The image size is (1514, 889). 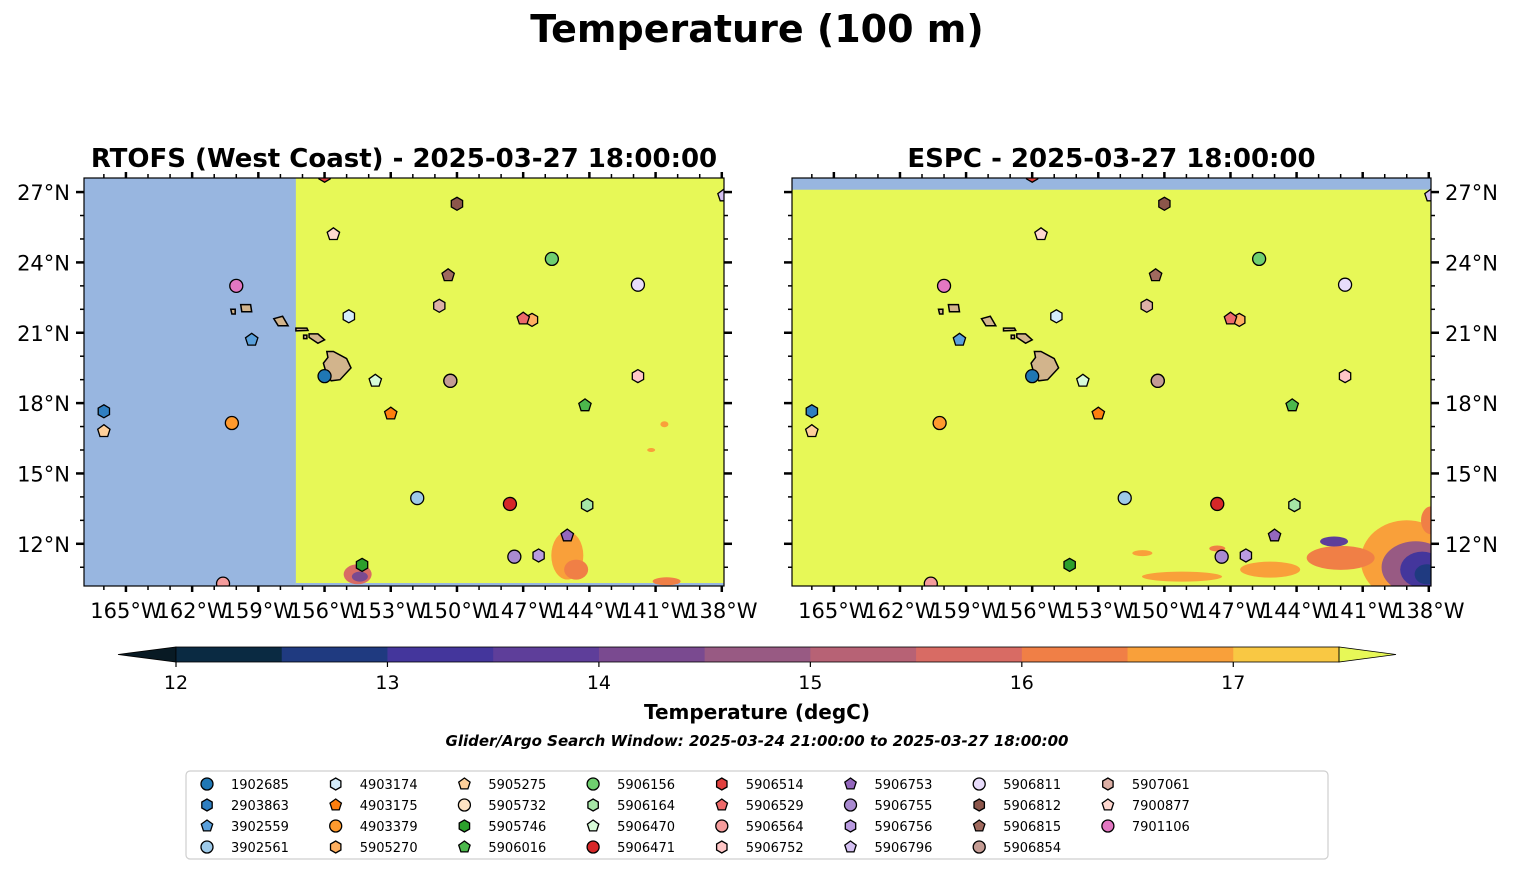 What do you see at coordinates (1471, 545) in the screenshot?
I see `lat-tick-label: 12°N` at bounding box center [1471, 545].